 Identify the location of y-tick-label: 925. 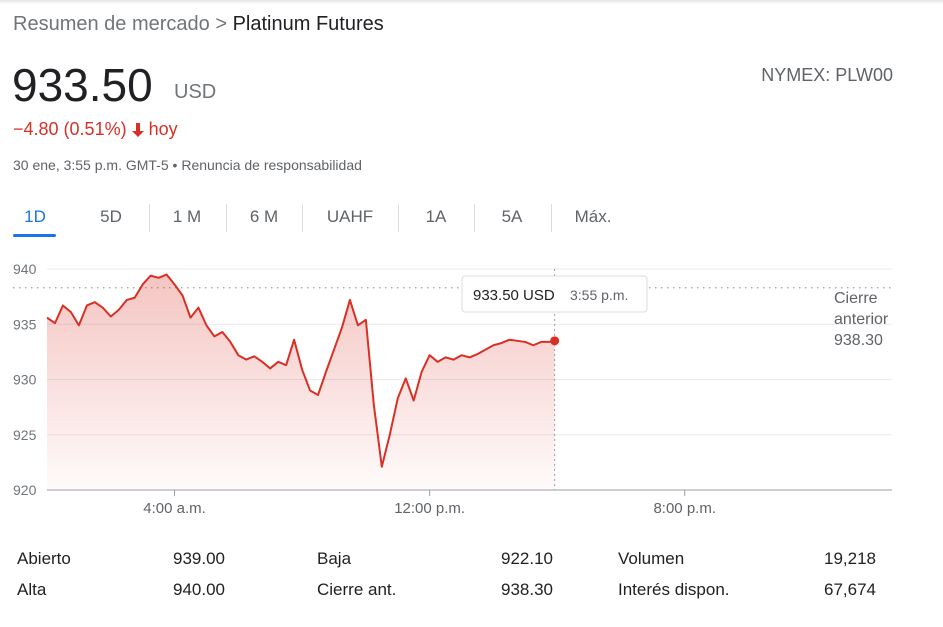
(25, 435).